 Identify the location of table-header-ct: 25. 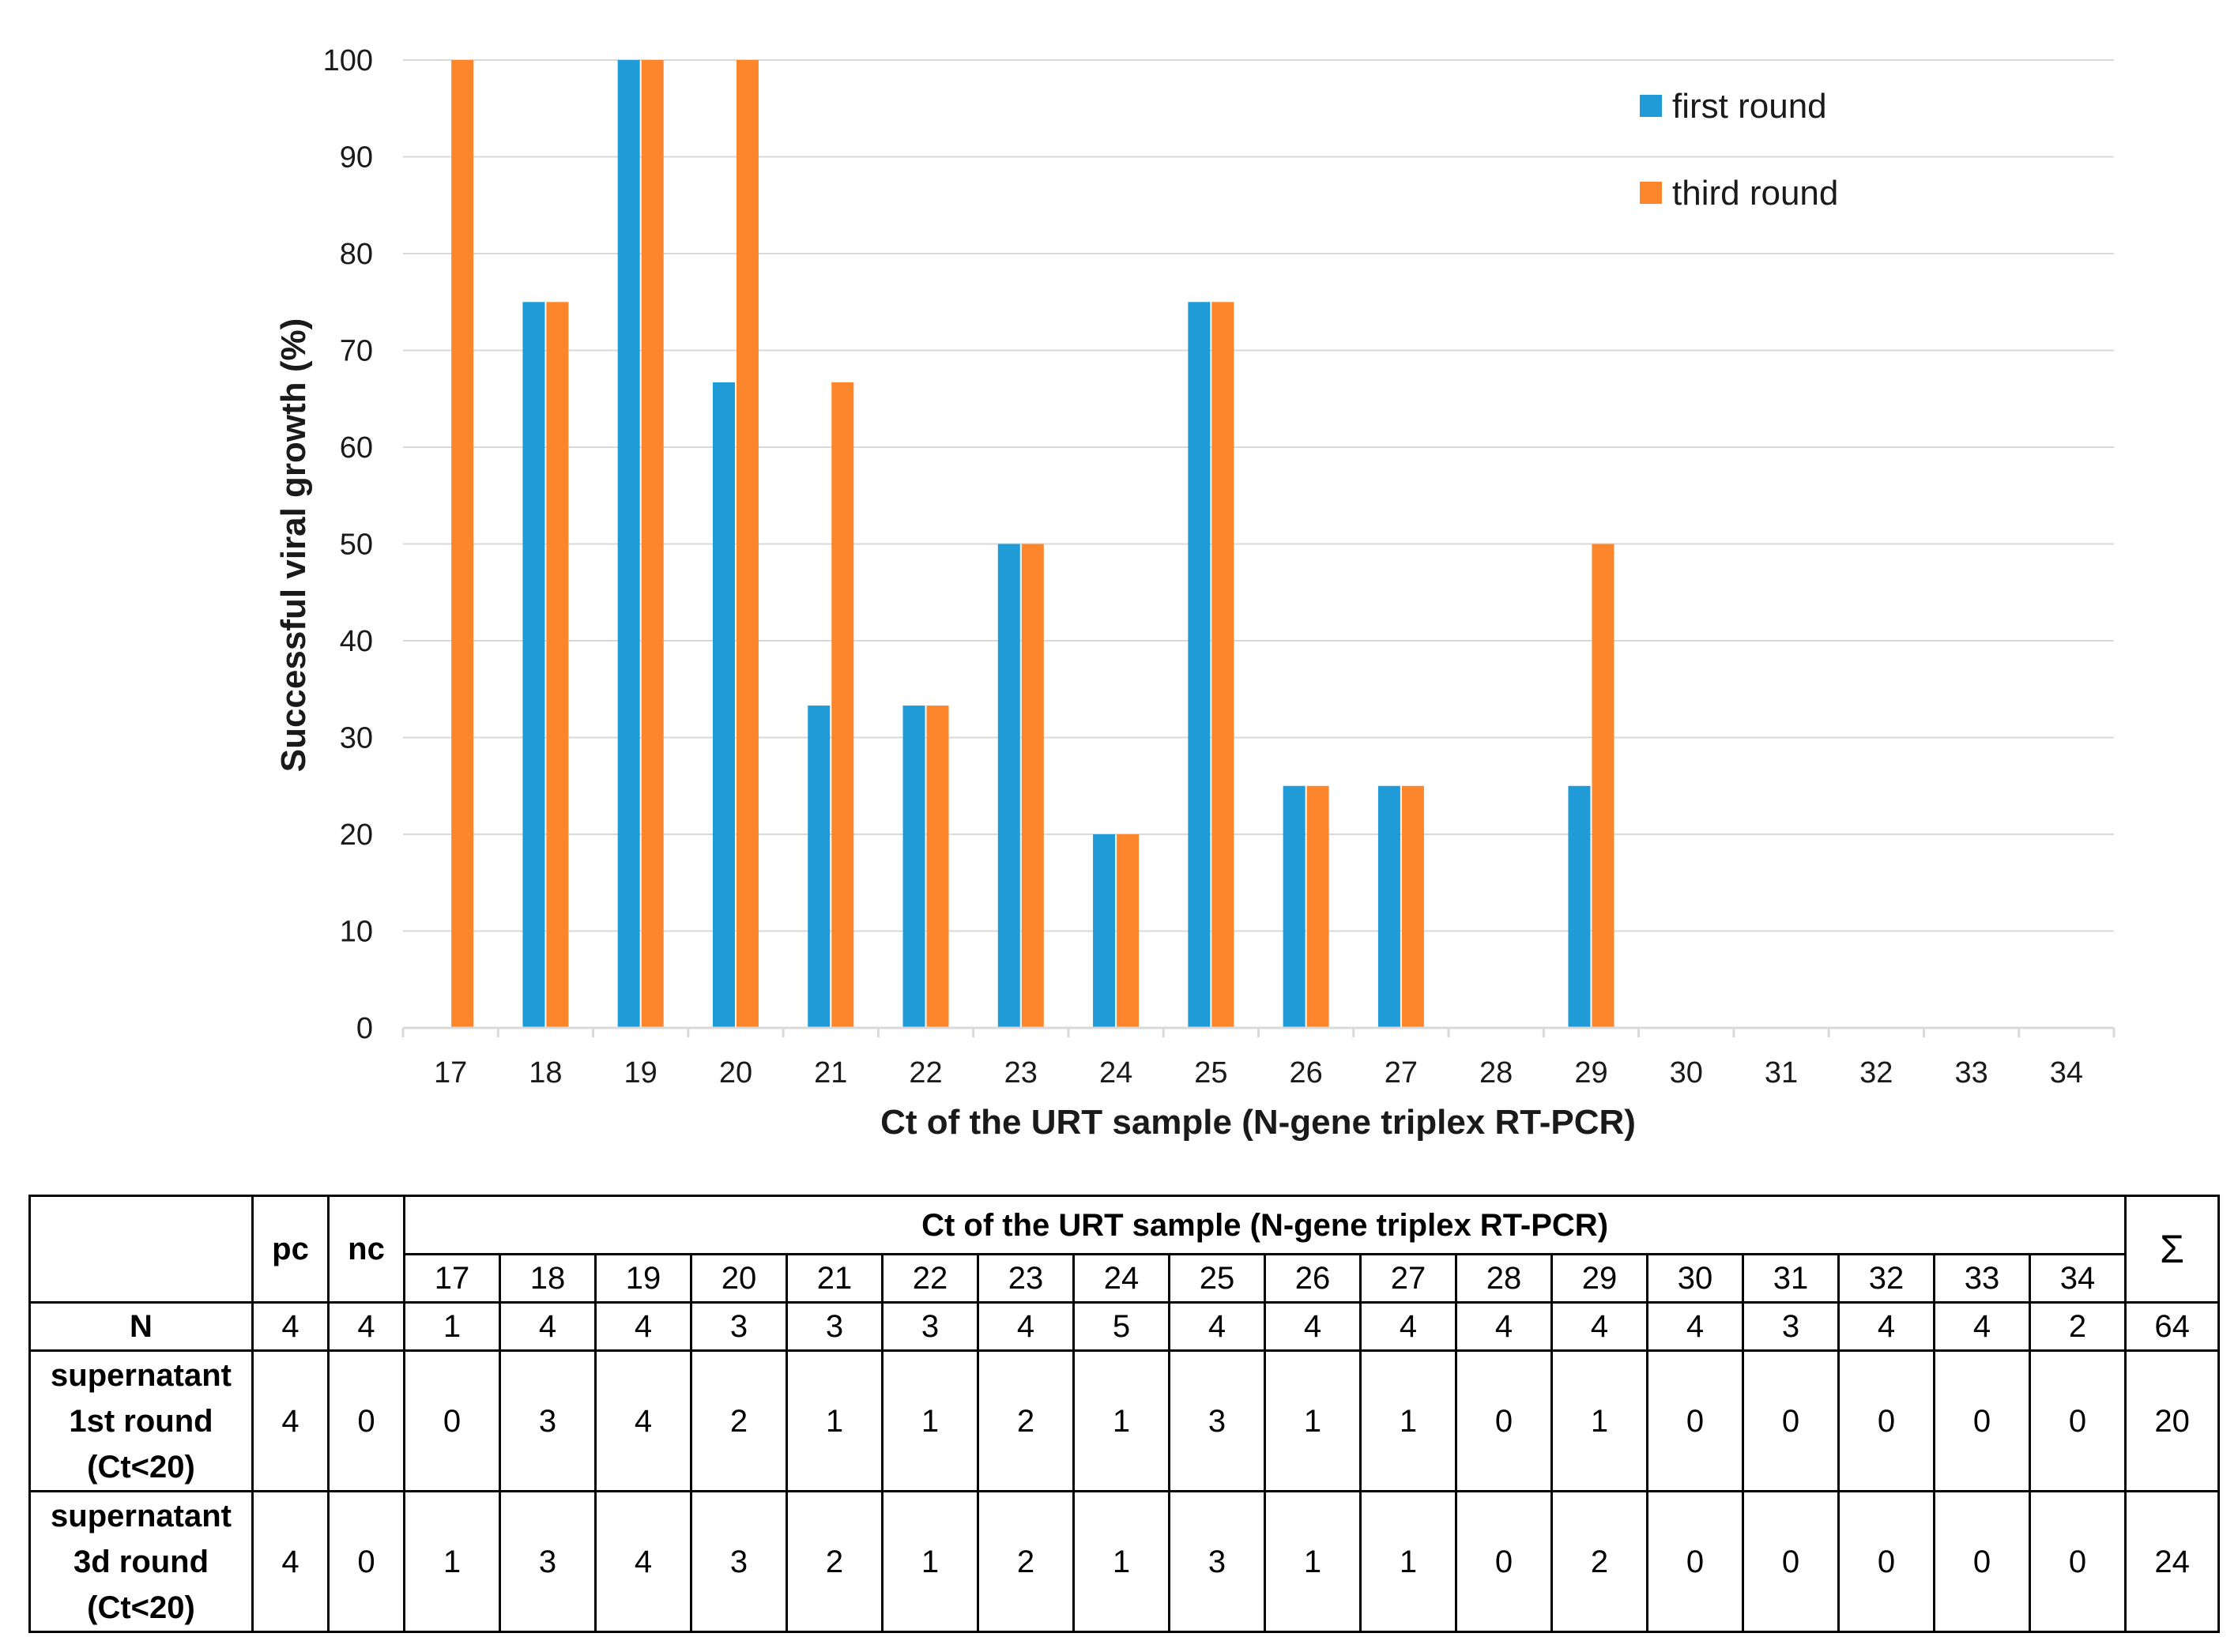
(1217, 1278).